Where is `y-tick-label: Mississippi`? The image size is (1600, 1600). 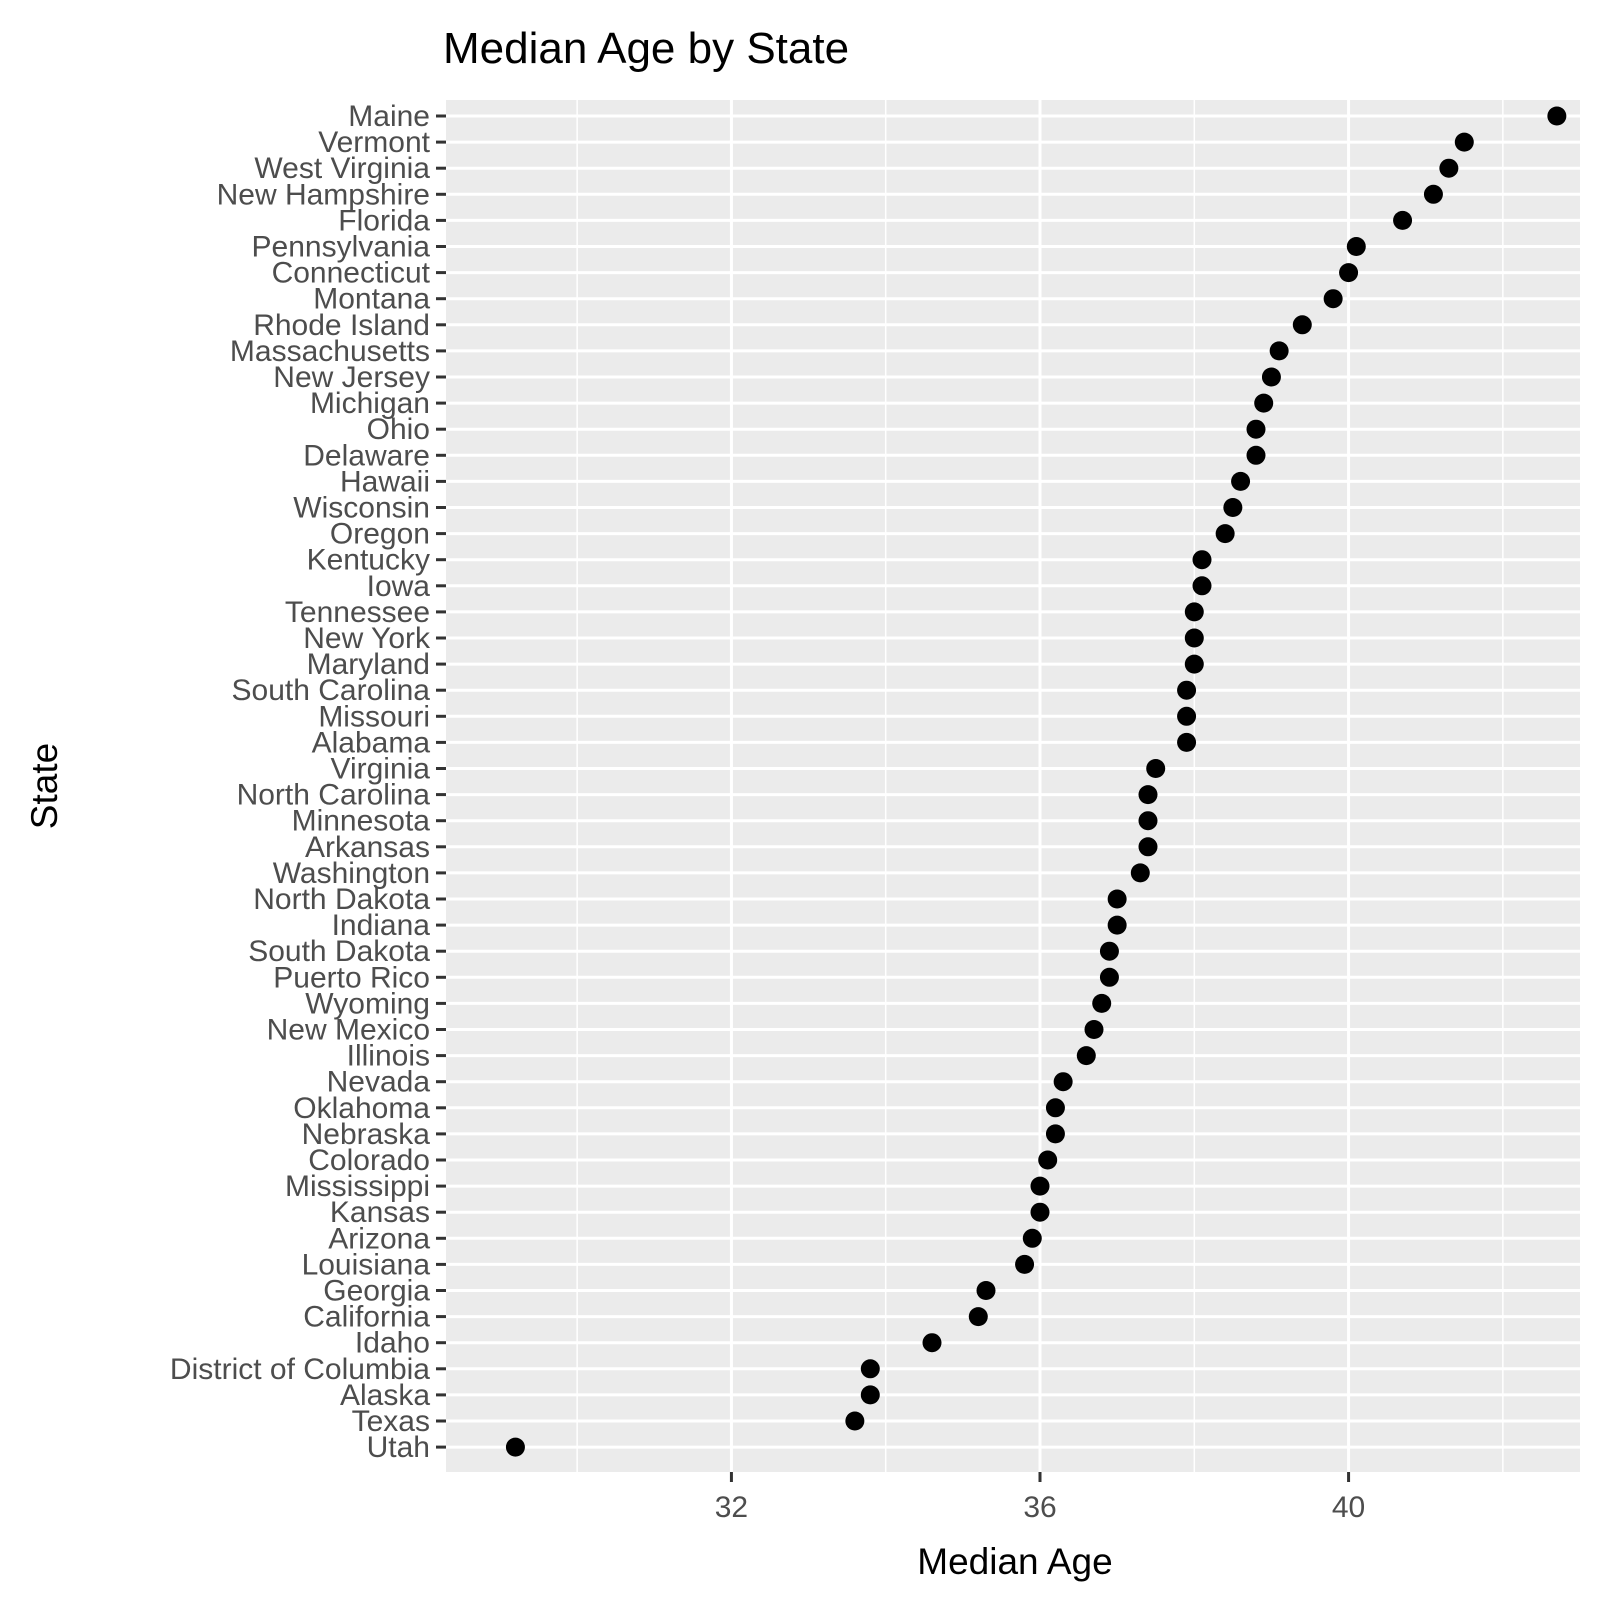
y-tick-label: Mississippi is located at coordinates (357, 1186).